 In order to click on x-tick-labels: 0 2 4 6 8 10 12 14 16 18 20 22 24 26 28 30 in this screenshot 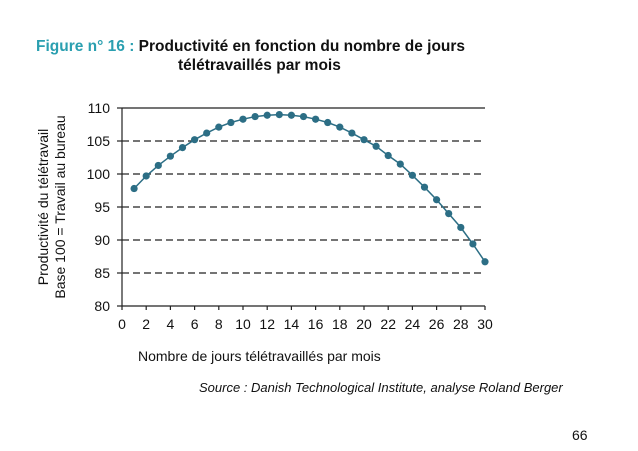, I will do `click(305, 324)`.